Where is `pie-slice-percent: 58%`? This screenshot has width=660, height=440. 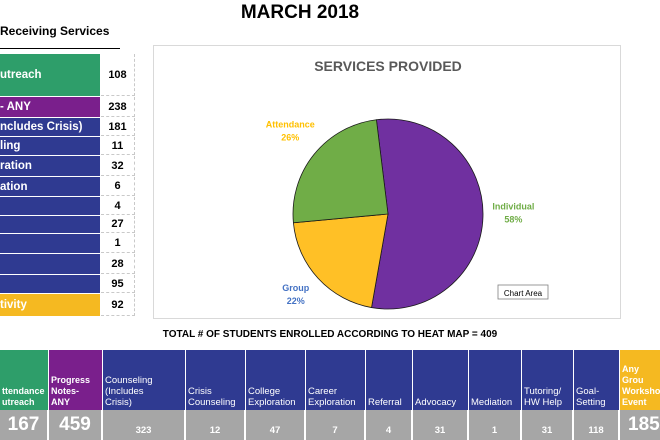
pie-slice-percent: 58% is located at coordinates (513, 219).